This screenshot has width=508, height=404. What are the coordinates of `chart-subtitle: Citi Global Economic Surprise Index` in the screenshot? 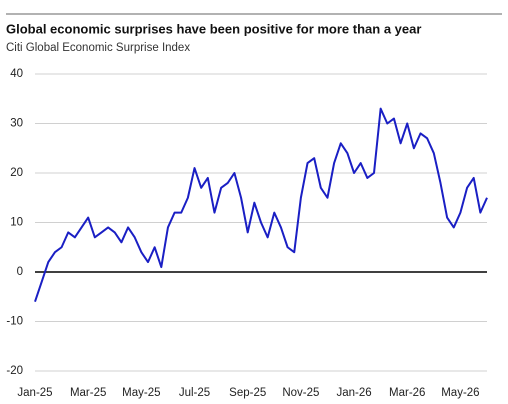 It's located at (98, 48).